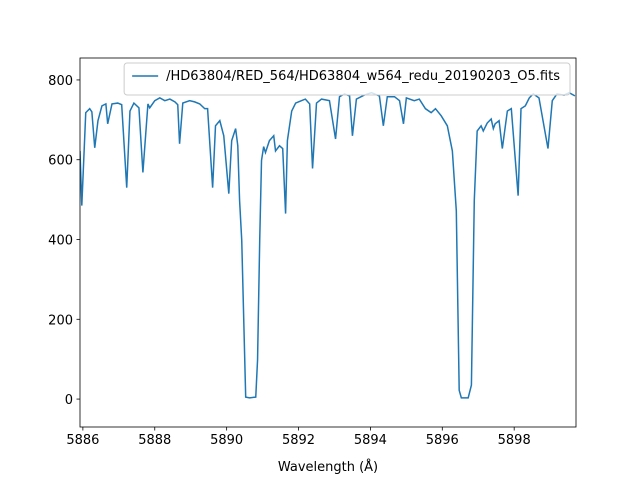 The width and height of the screenshot is (640, 480). What do you see at coordinates (442, 440) in the screenshot?
I see `x-tick-label: 5896` at bounding box center [442, 440].